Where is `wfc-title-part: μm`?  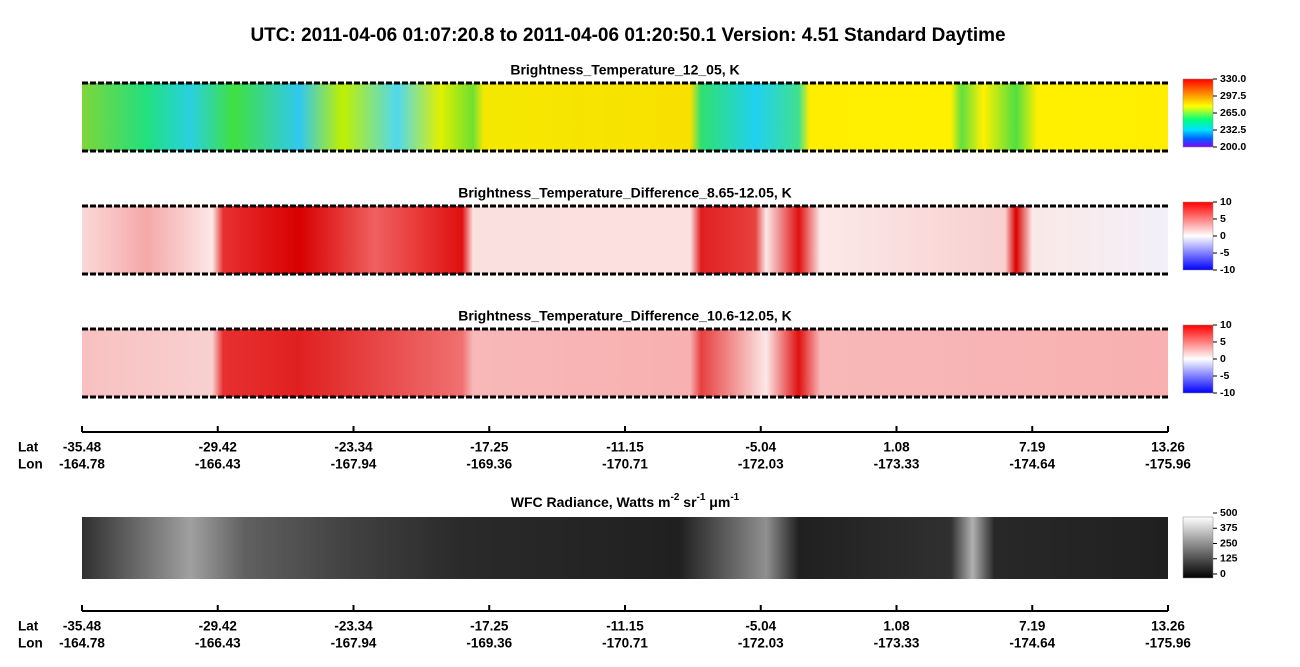 wfc-title-part: μm is located at coordinates (717, 502).